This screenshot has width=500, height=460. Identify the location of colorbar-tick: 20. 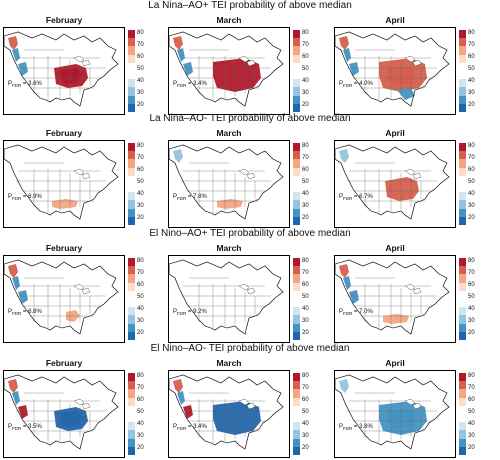
(471, 218).